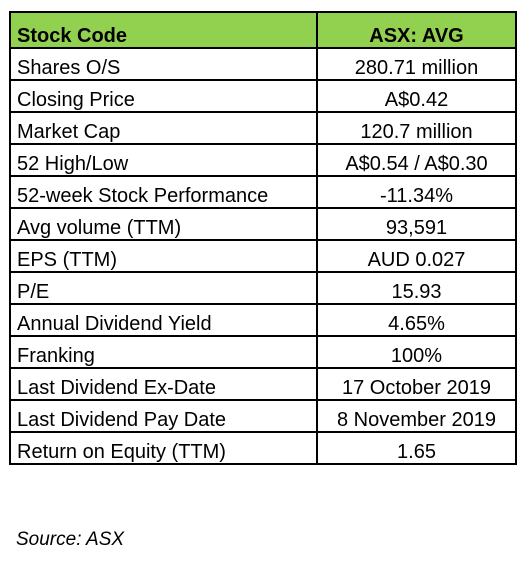 The width and height of the screenshot is (530, 570). What do you see at coordinates (416, 416) in the screenshot?
I see `row-value: 8 November 2019` at bounding box center [416, 416].